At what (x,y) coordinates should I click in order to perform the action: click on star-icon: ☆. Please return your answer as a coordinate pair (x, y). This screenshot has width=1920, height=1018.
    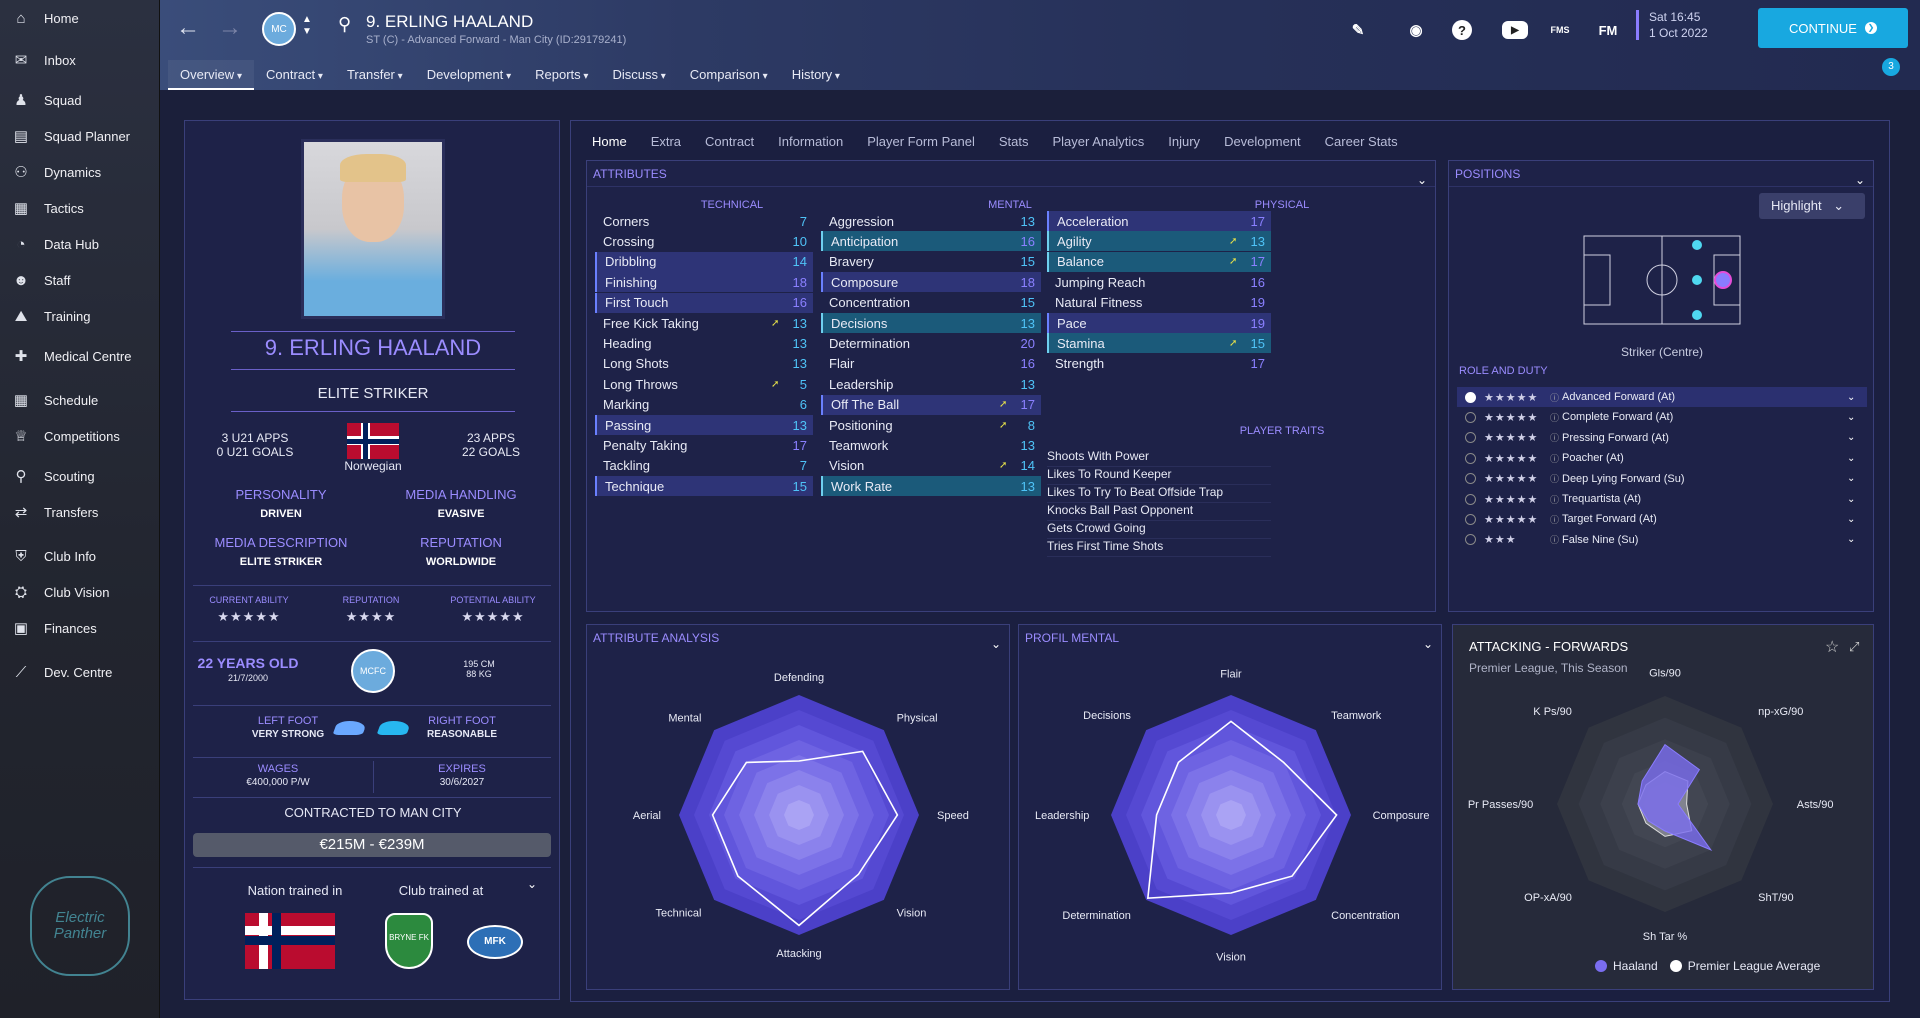
    Looking at the image, I should click on (1832, 647).